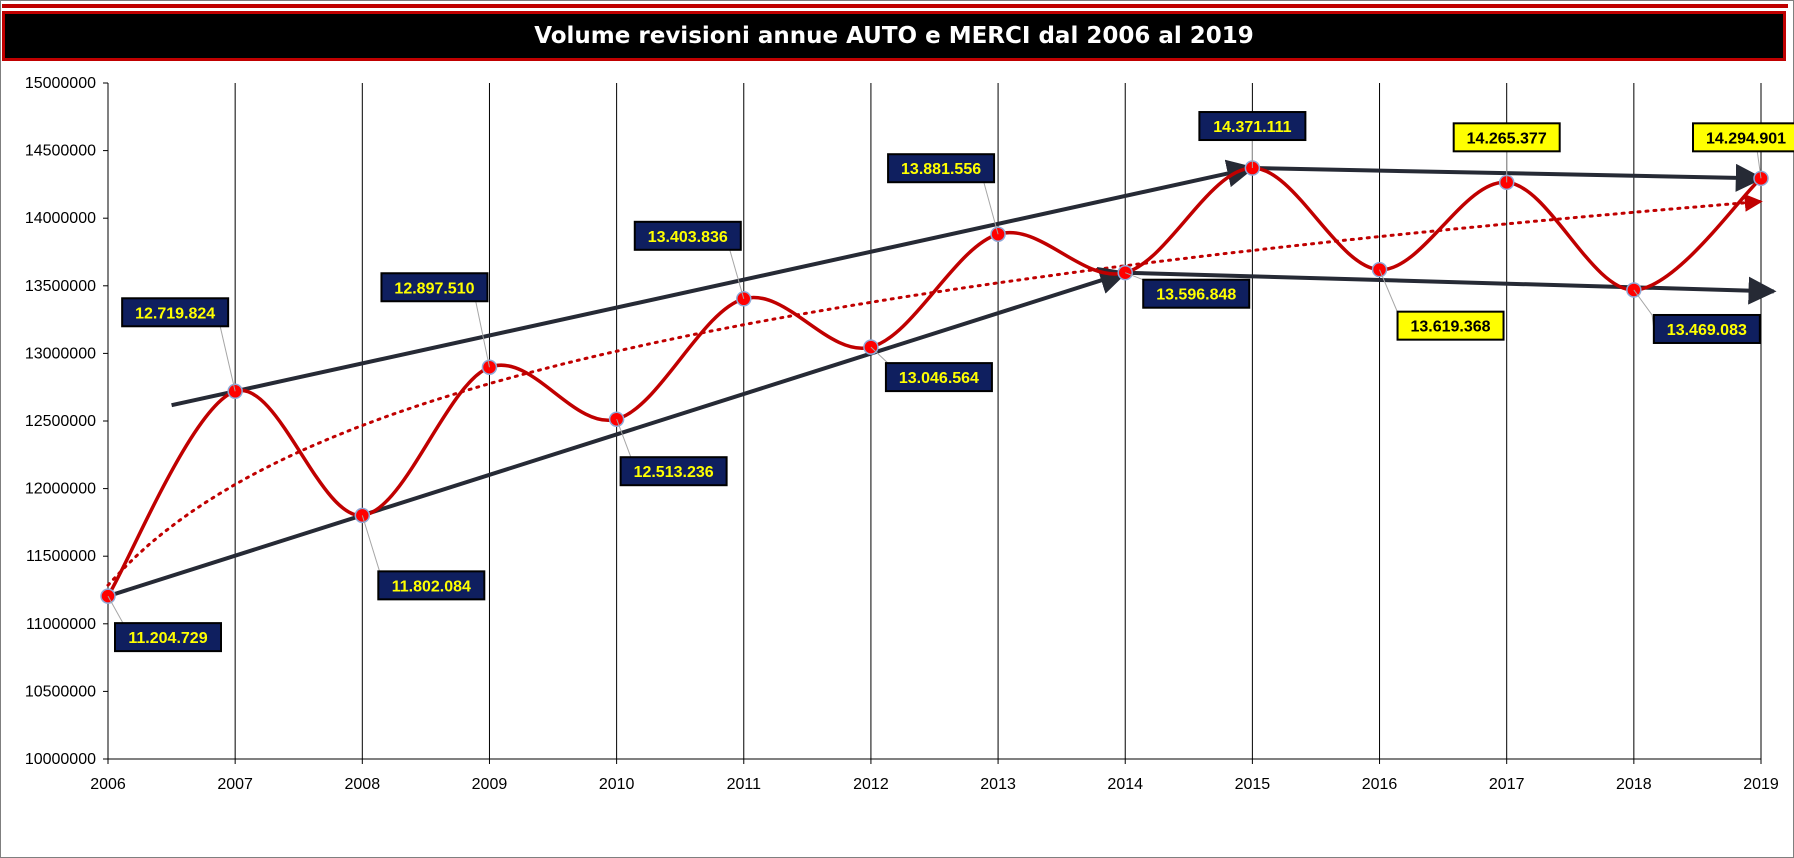 This screenshot has height=858, width=1794. What do you see at coordinates (423, 558) in the screenshot?
I see `data-label: 11.802.084` at bounding box center [423, 558].